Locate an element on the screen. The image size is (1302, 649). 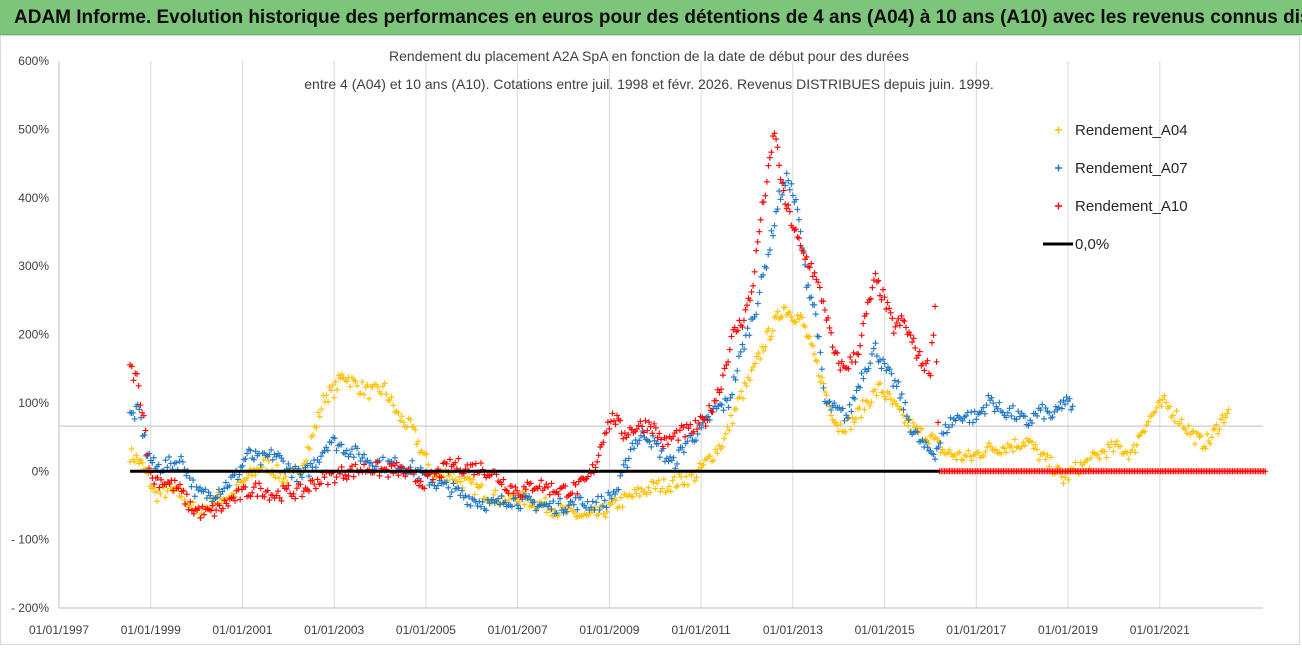
y-tick-label: 400% is located at coordinates (33, 198).